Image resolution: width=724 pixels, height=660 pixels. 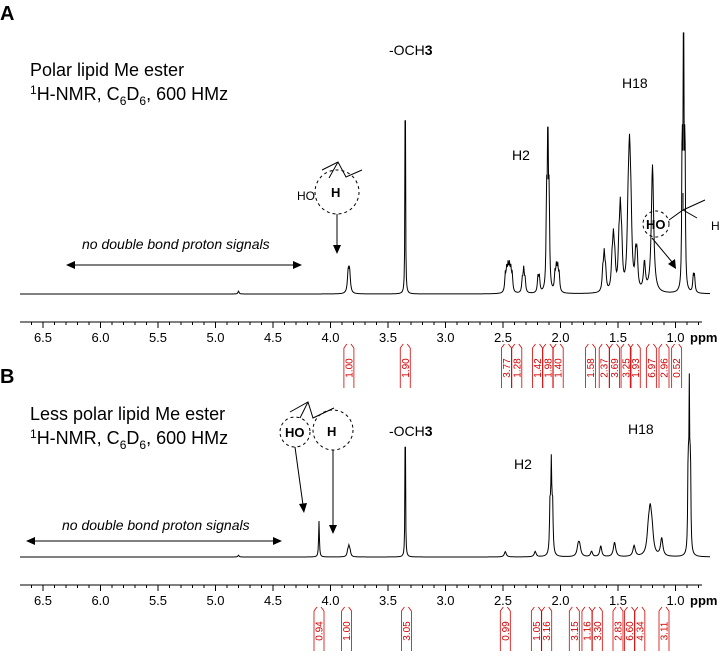 I want to click on integral-value: 0.52, so click(x=677, y=368).